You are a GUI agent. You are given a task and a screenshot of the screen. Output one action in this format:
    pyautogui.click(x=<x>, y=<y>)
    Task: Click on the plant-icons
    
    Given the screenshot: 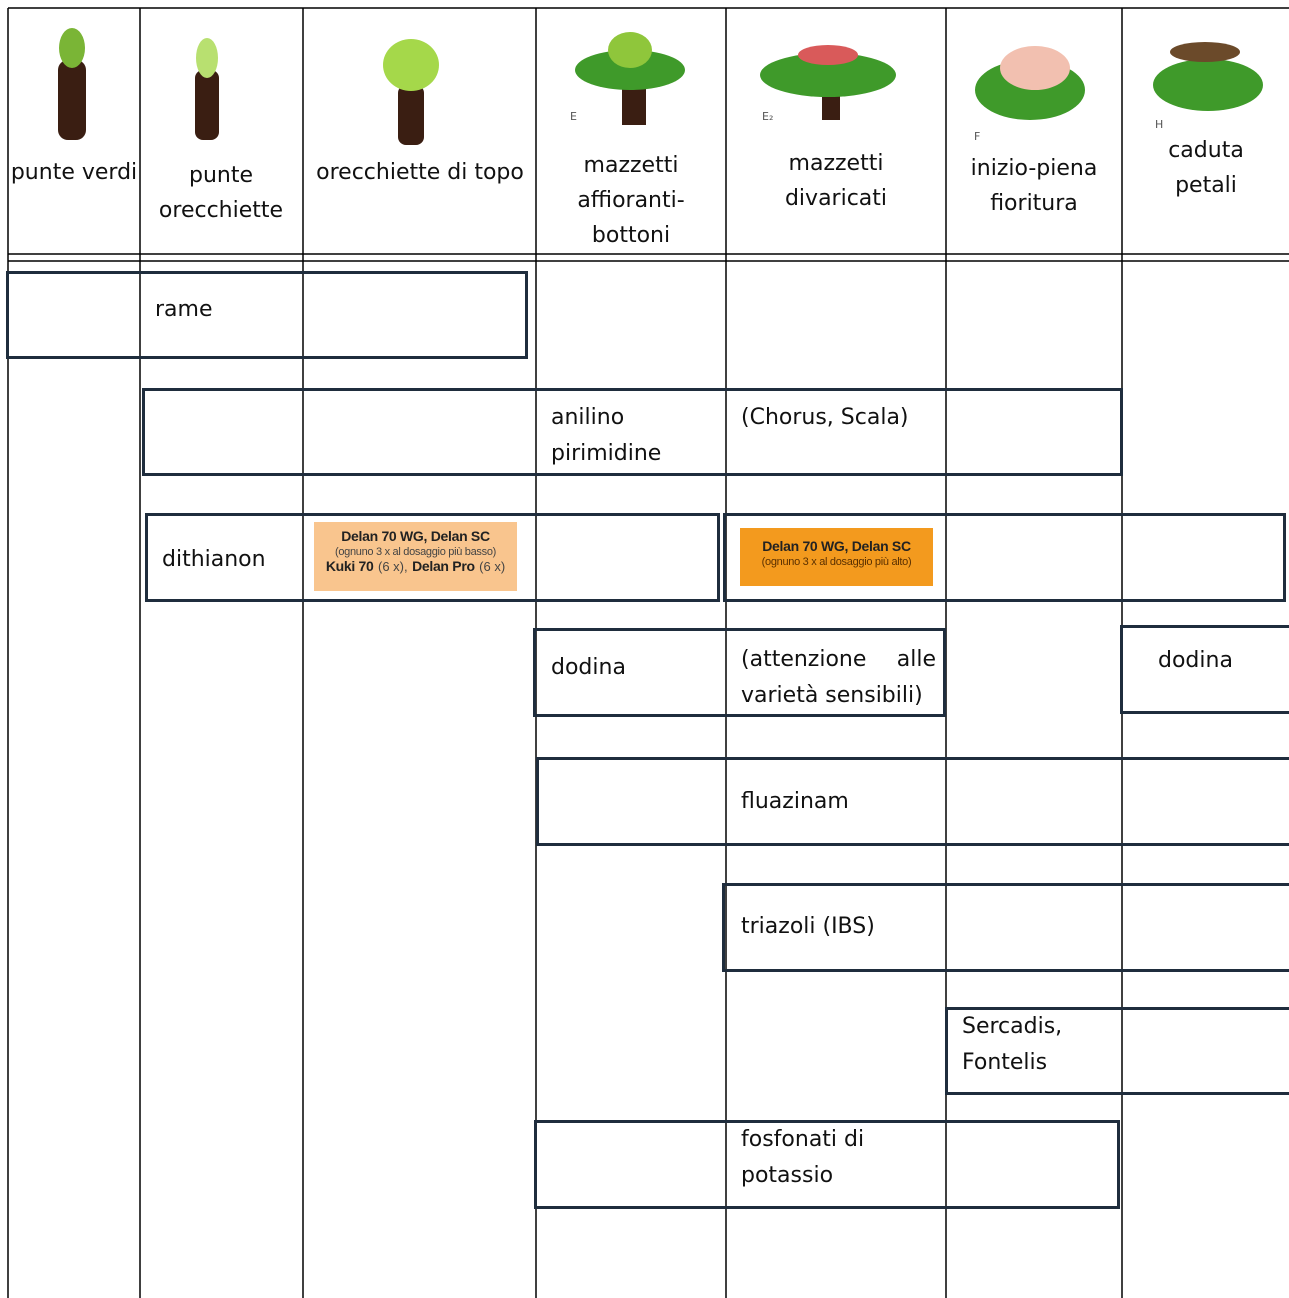 What is the action you would take?
    pyautogui.click(x=660, y=86)
    